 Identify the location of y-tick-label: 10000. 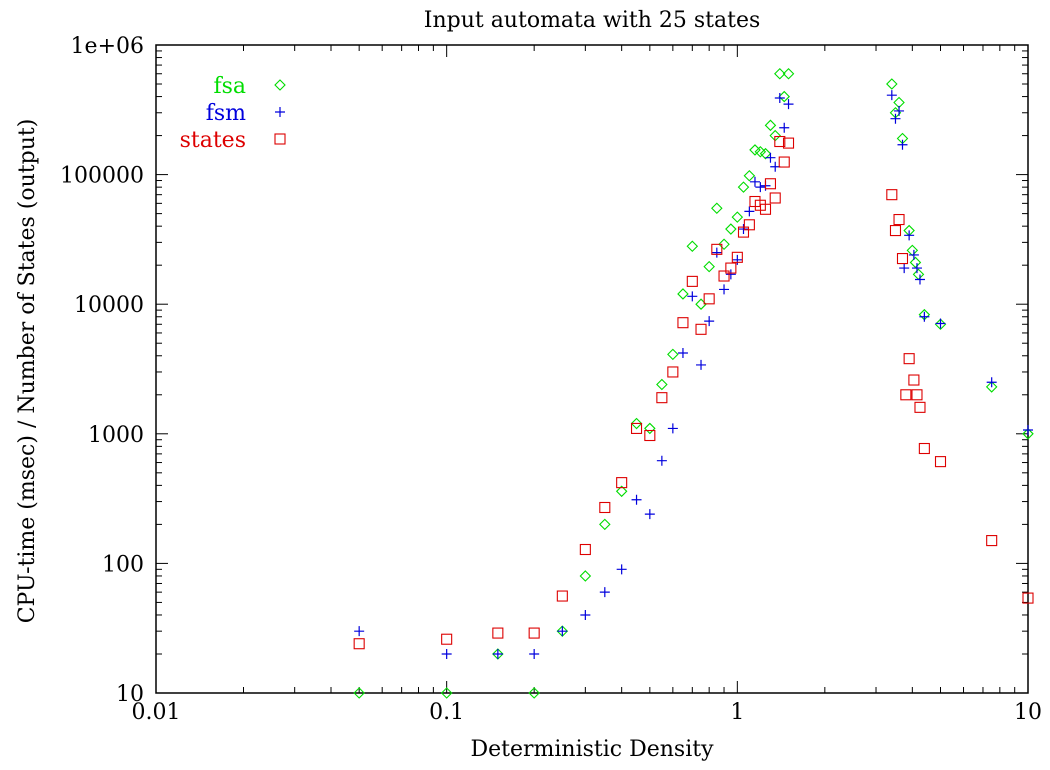
(109, 305).